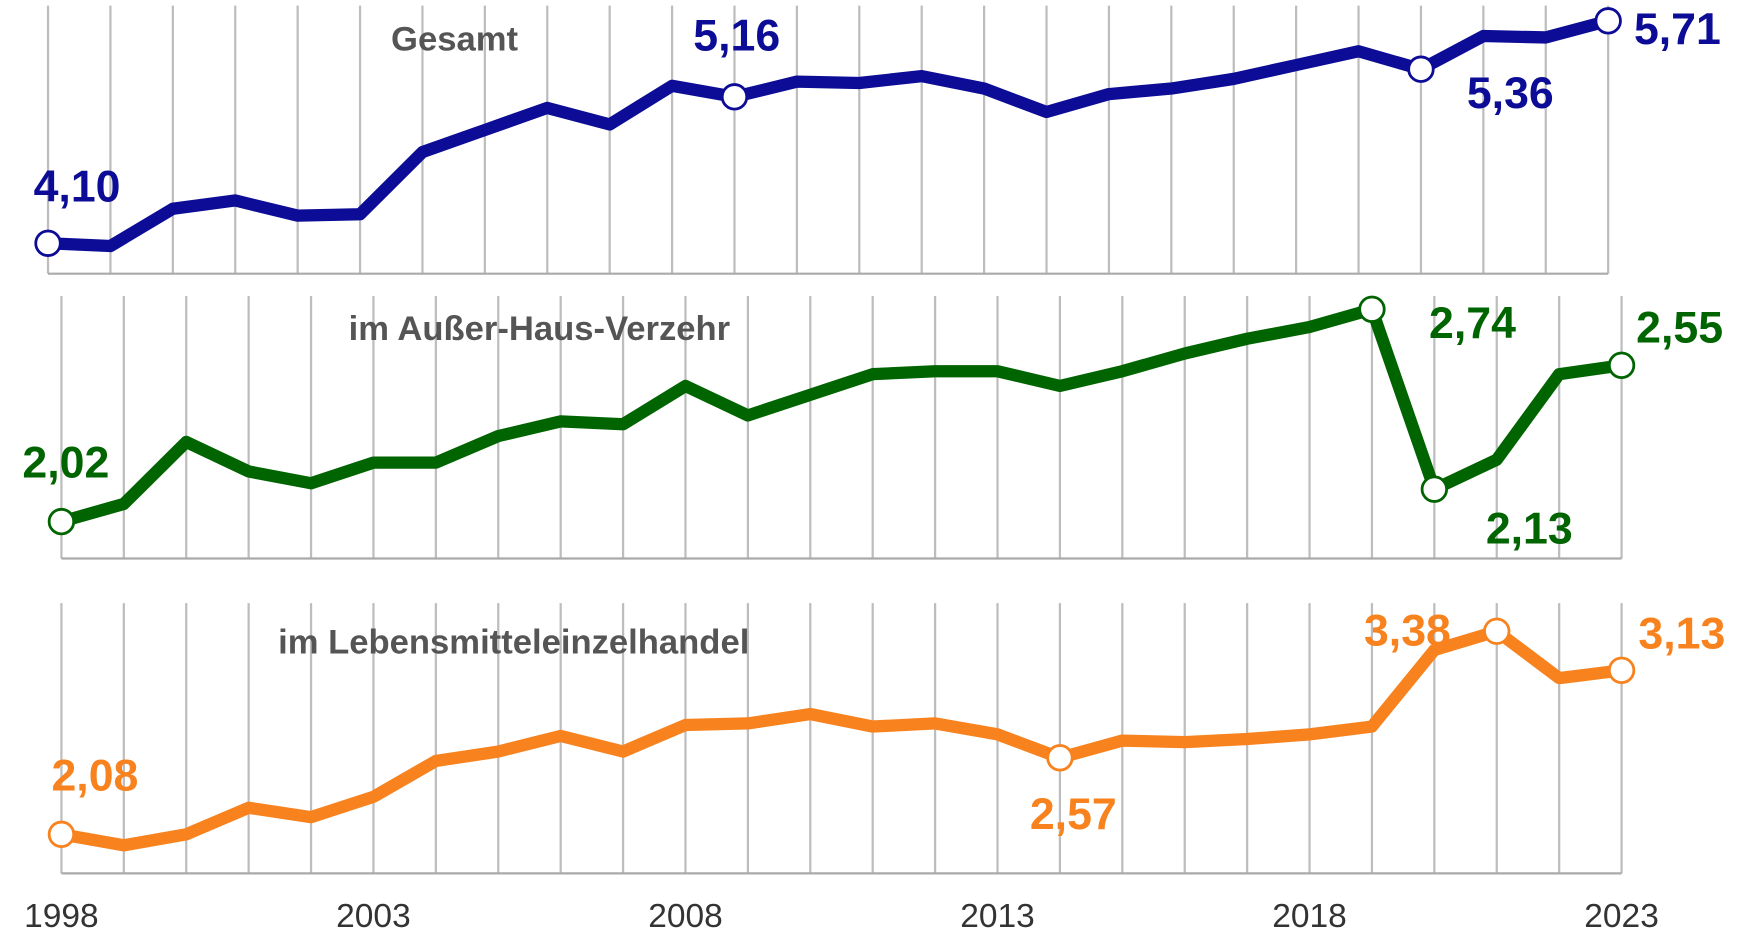 The height and width of the screenshot is (936, 1750). Describe the element at coordinates (1677, 29) in the screenshot. I see `value-label: 5,71` at that location.